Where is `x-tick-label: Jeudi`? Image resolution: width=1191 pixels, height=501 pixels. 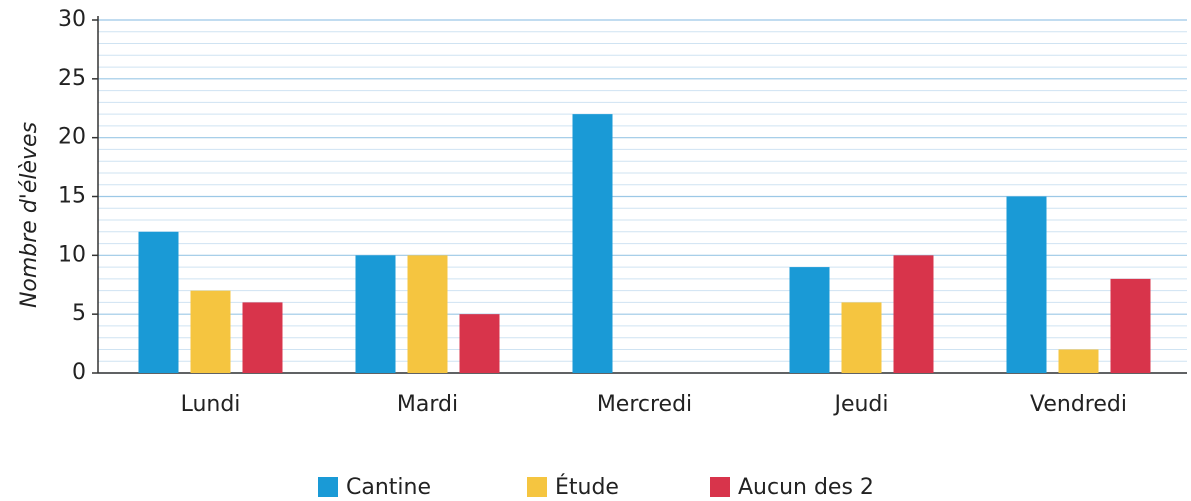
x-tick-label: Jeudi is located at coordinates (860, 404).